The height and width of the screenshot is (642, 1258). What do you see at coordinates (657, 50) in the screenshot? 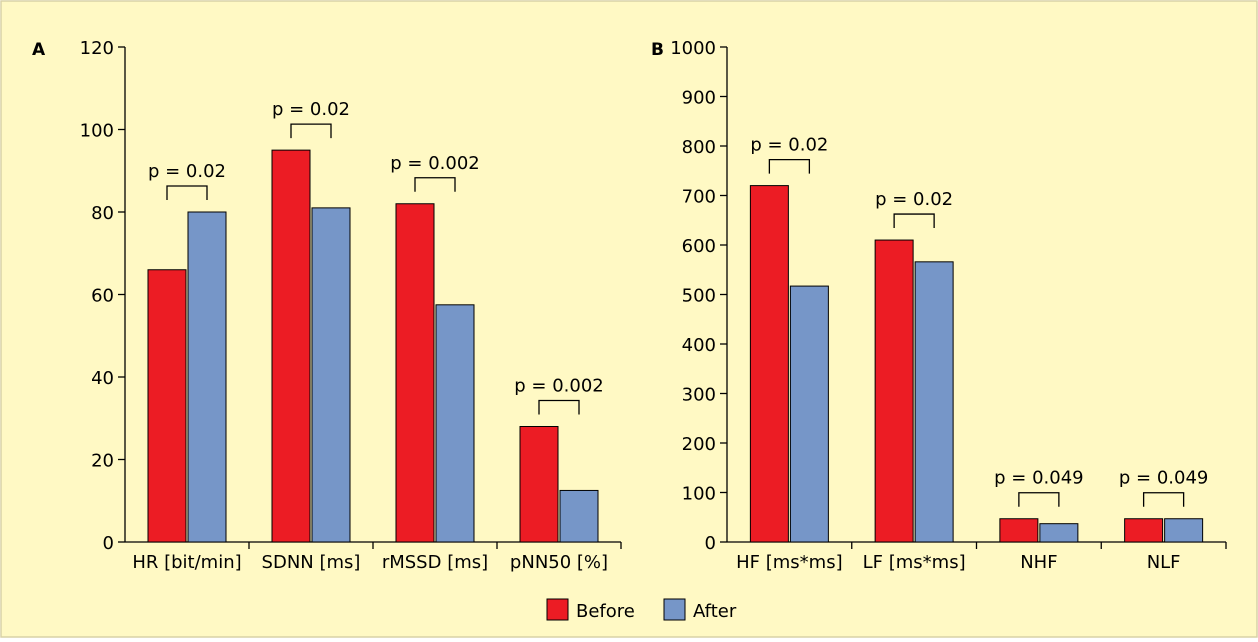
I see `panel-label: B` at bounding box center [657, 50].